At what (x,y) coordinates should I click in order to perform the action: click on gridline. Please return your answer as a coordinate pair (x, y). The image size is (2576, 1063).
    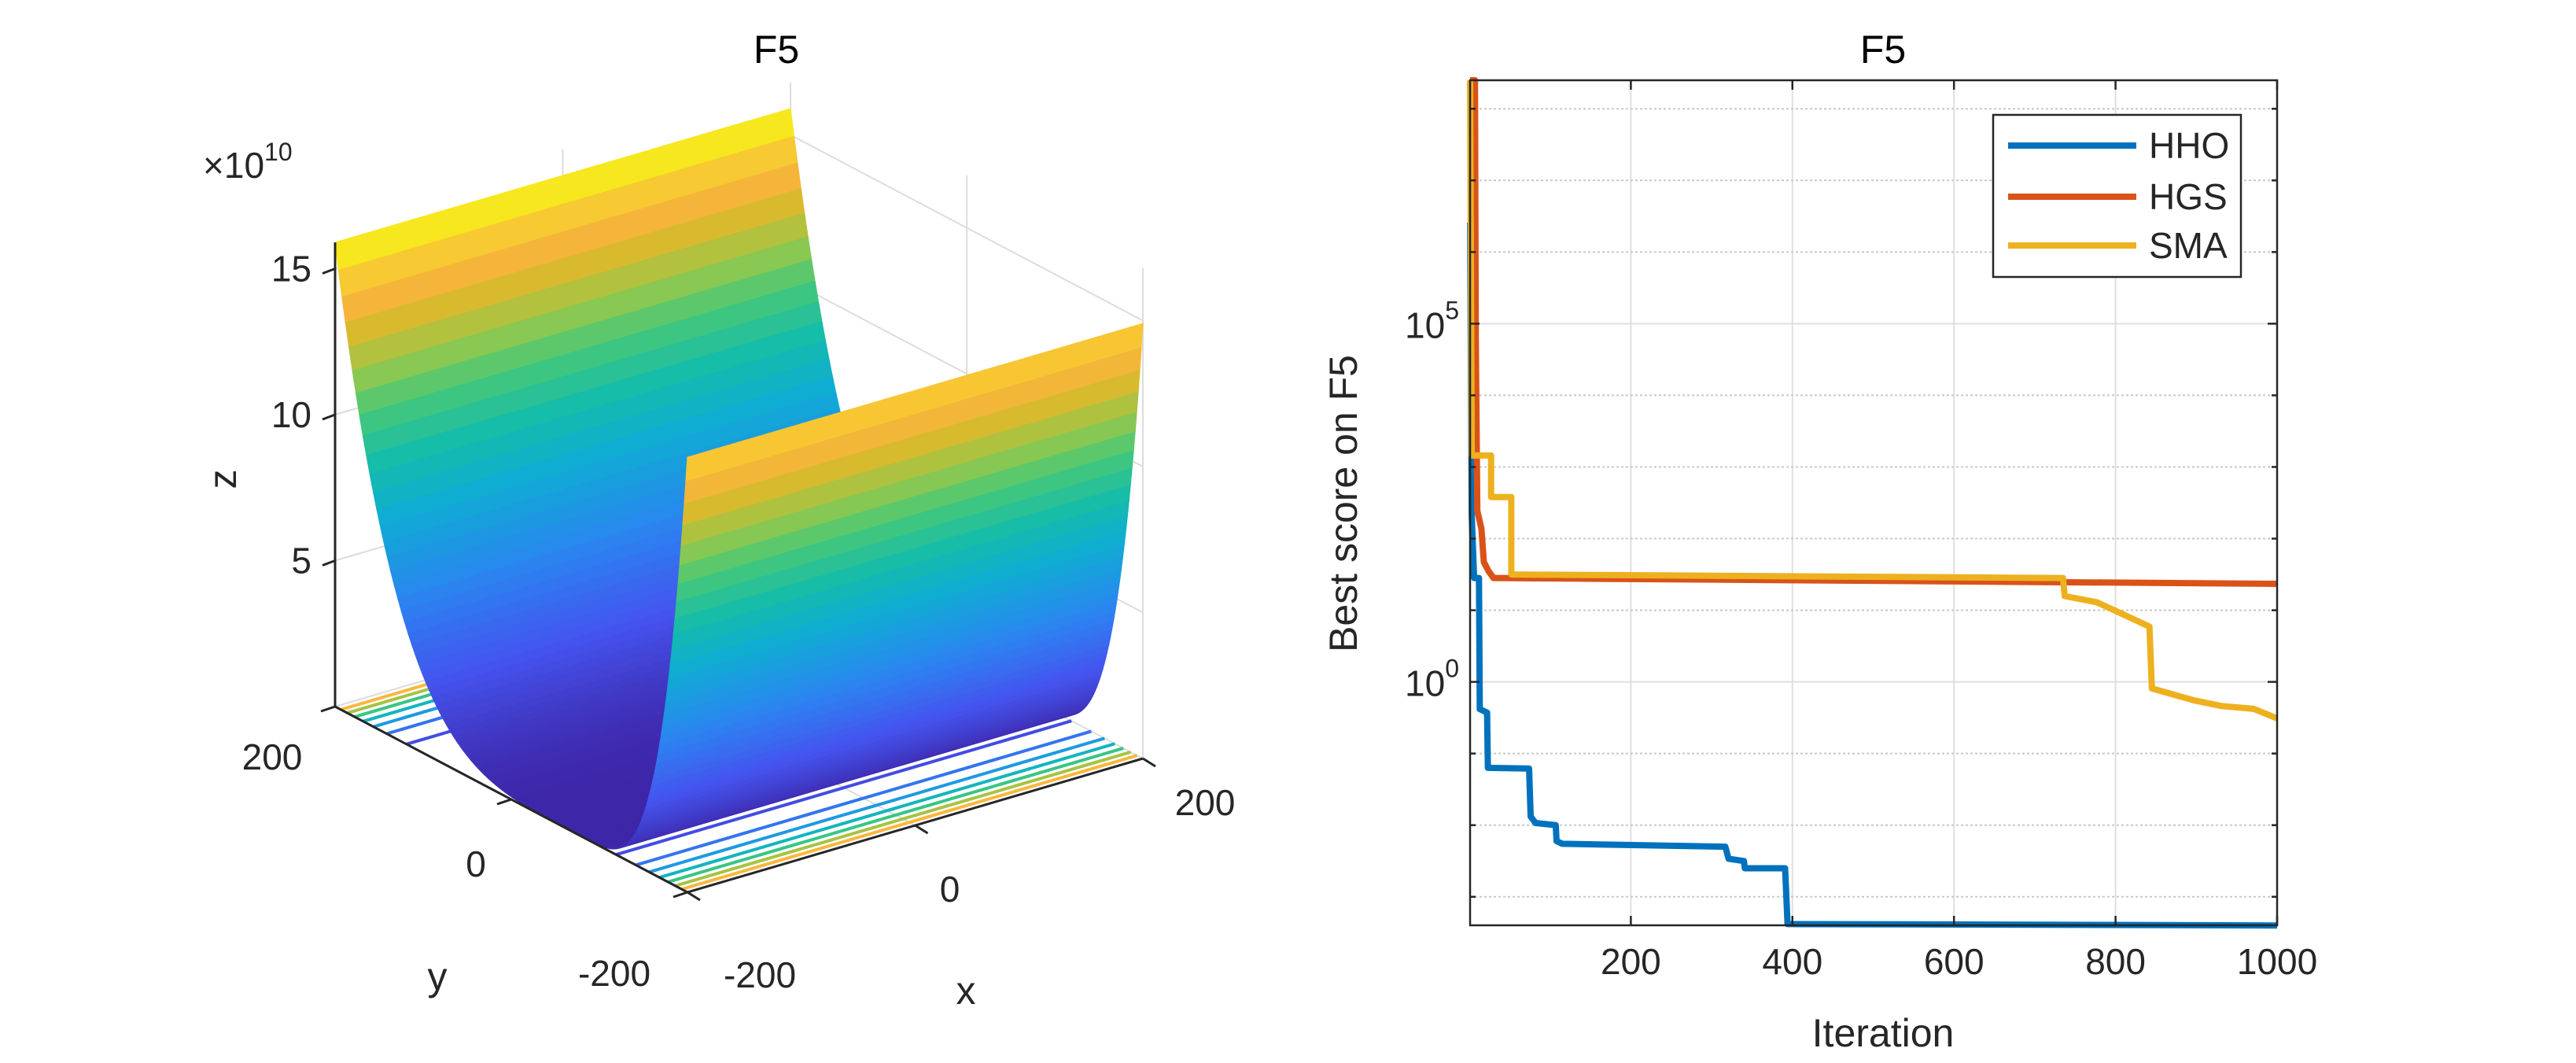
    Looking at the image, I should click on (967, 228).